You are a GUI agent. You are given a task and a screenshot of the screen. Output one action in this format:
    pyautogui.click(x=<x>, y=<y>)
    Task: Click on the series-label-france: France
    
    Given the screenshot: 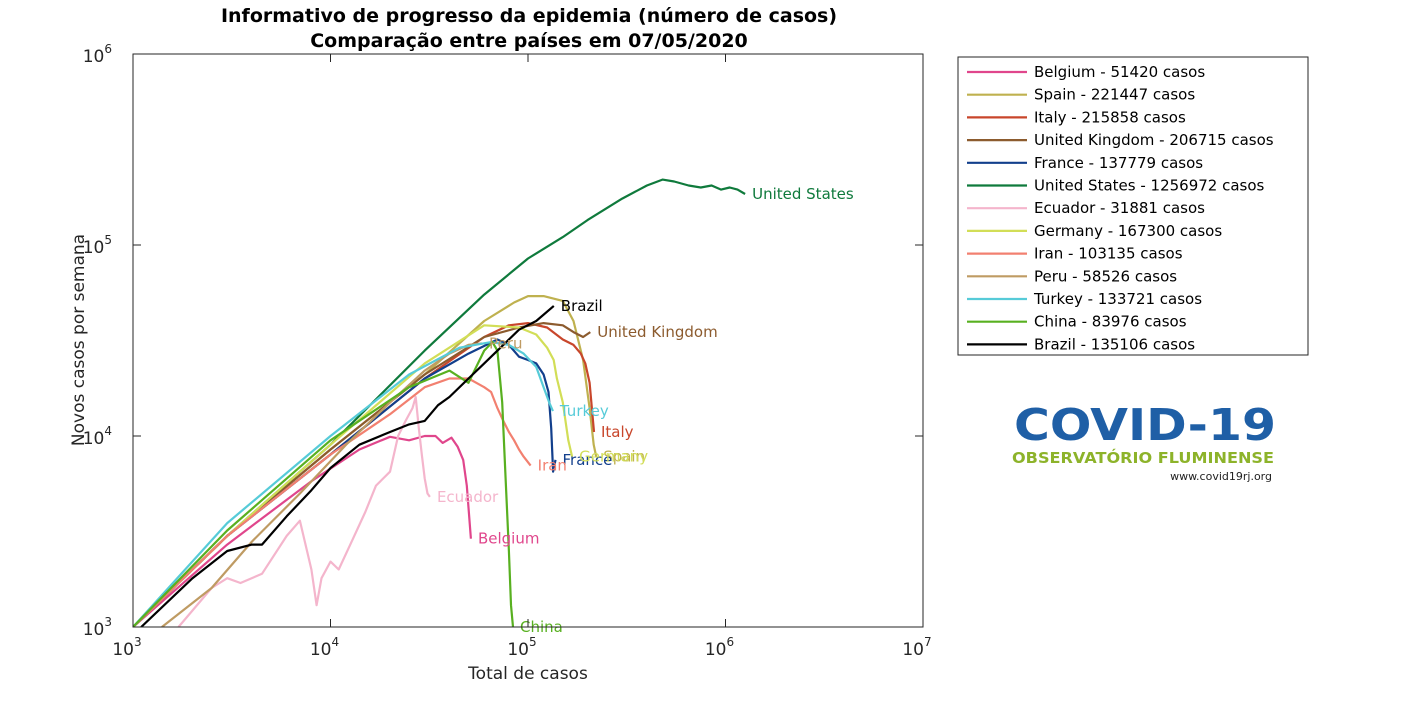 What is the action you would take?
    pyautogui.click(x=587, y=460)
    